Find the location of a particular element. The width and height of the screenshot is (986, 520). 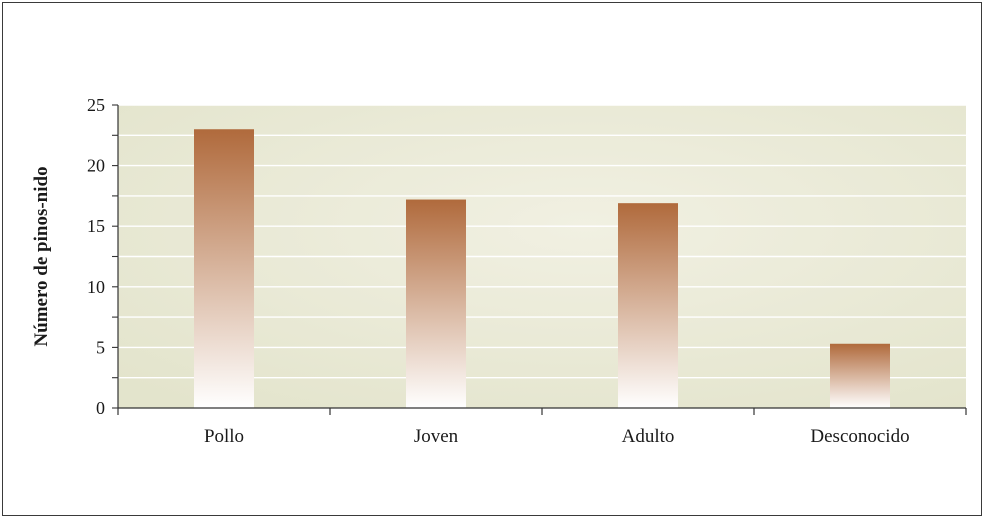

x-tick-labels: Pollo Joven Adulto Desconocido is located at coordinates (557, 436).